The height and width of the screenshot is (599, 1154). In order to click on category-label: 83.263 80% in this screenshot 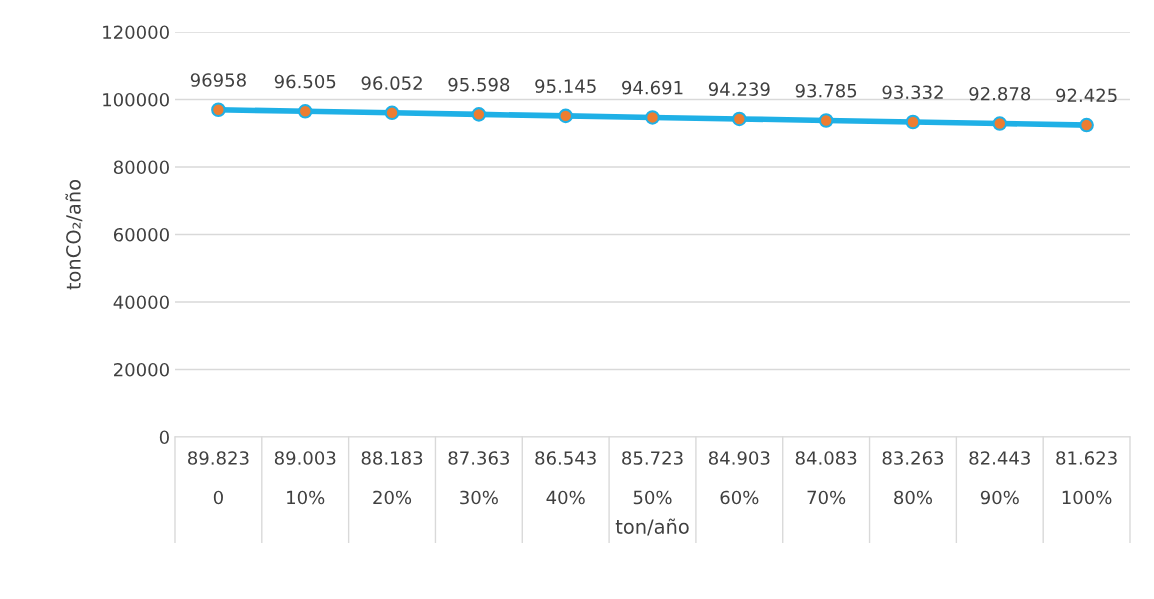, I will do `click(913, 478)`.